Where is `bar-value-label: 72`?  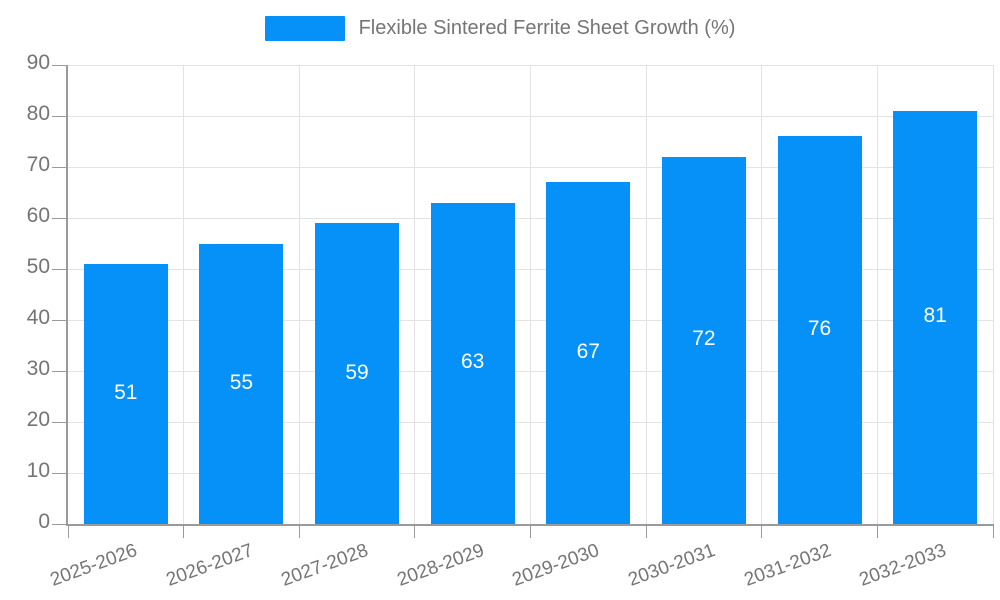
bar-value-label: 72 is located at coordinates (704, 339).